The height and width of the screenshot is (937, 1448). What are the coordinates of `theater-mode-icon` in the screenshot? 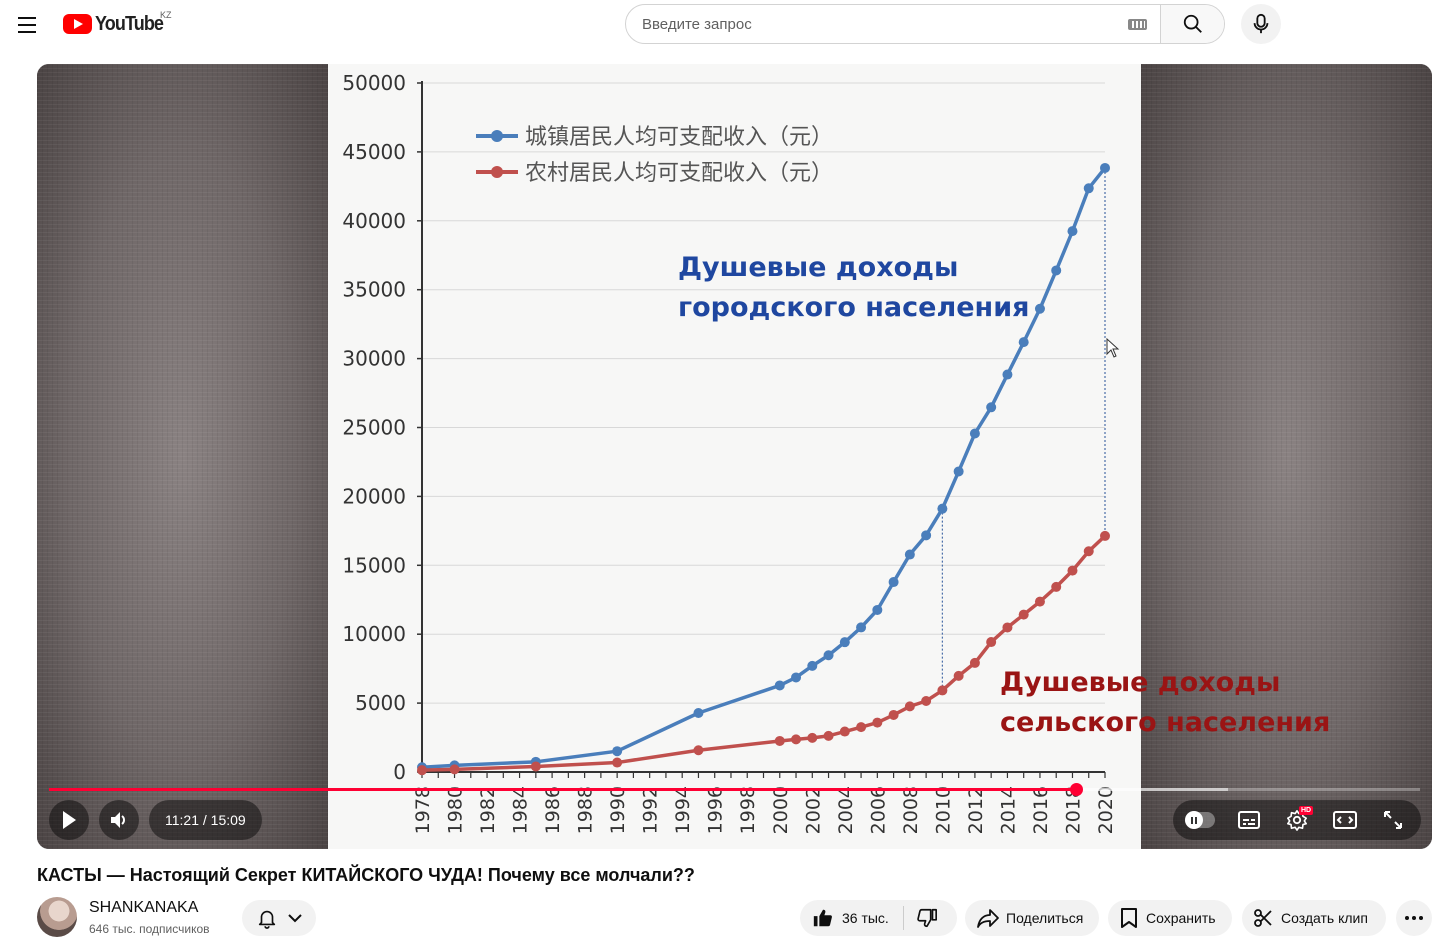 It's located at (1345, 820).